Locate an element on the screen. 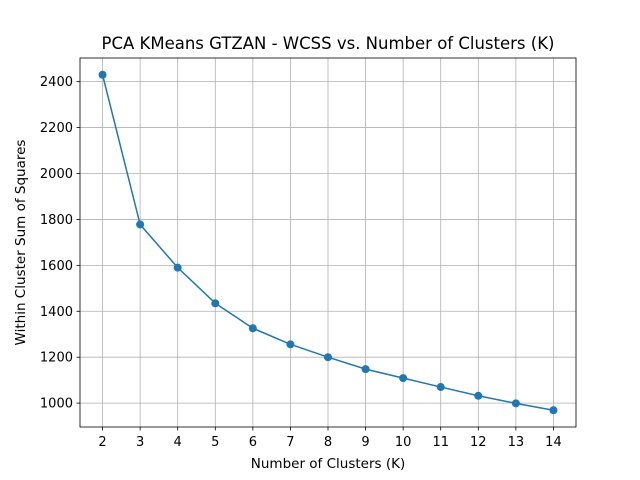 This screenshot has height=480, width=640. x-tick-label: 11 is located at coordinates (440, 442).